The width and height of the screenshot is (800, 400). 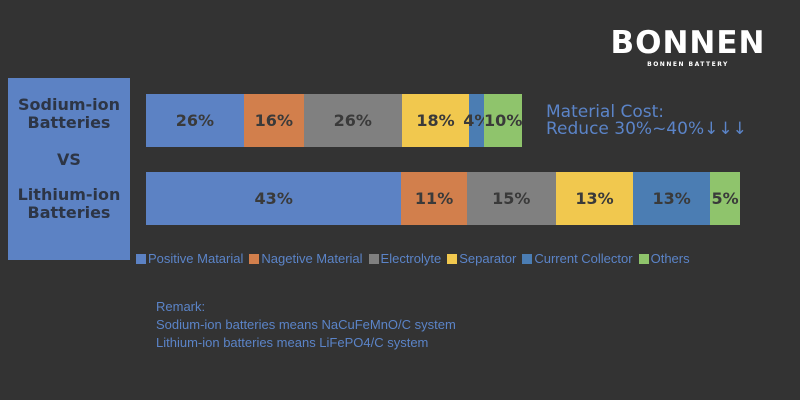 I want to click on data-label: 18%, so click(x=435, y=120).